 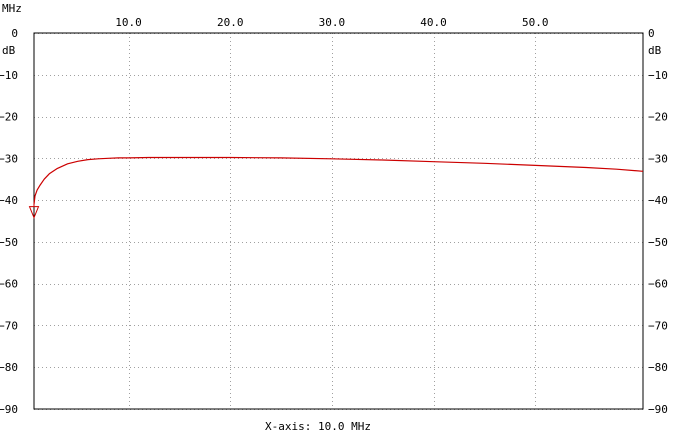 I want to click on y-tick-label-left: −10, so click(x=9, y=75).